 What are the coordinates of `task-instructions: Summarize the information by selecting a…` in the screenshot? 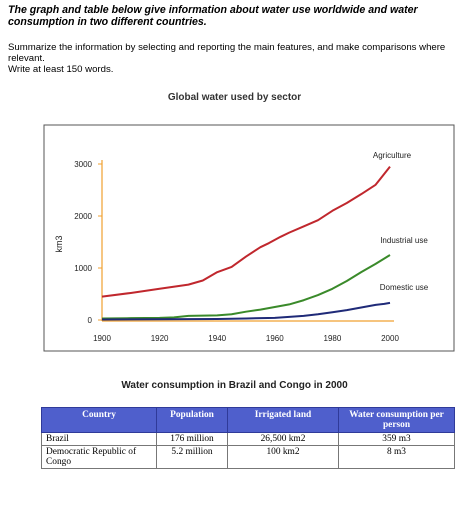 It's located at (235, 58).